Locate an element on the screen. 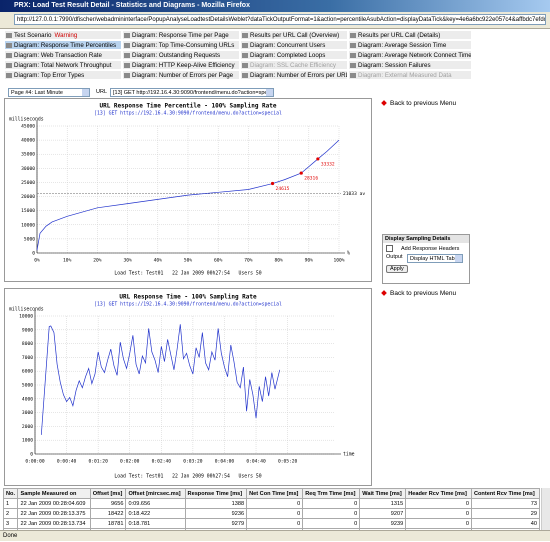 The width and height of the screenshot is (550, 542). scrollbar is located at coordinates (545, 509).